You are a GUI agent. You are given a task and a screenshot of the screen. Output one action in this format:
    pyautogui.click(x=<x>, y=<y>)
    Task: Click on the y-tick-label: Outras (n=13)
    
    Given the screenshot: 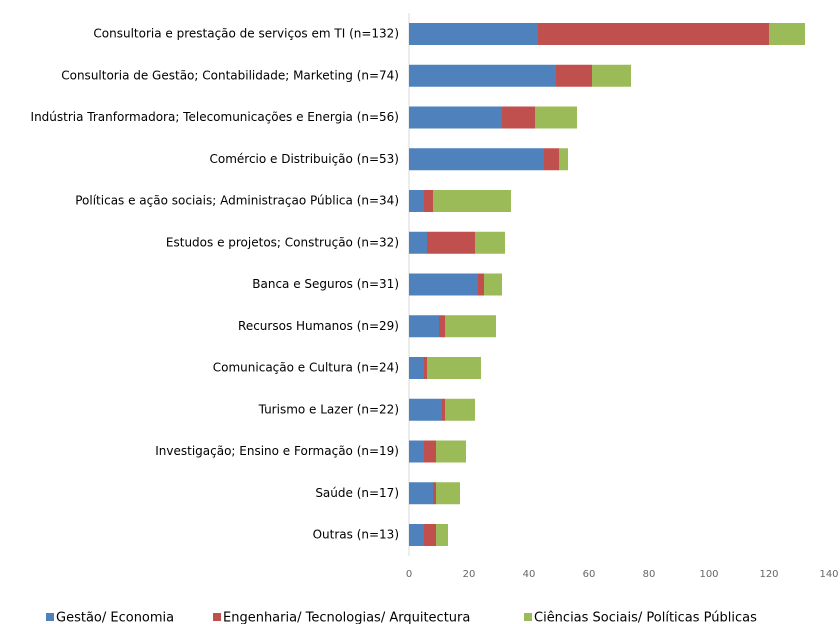 What is the action you would take?
    pyautogui.click(x=356, y=535)
    